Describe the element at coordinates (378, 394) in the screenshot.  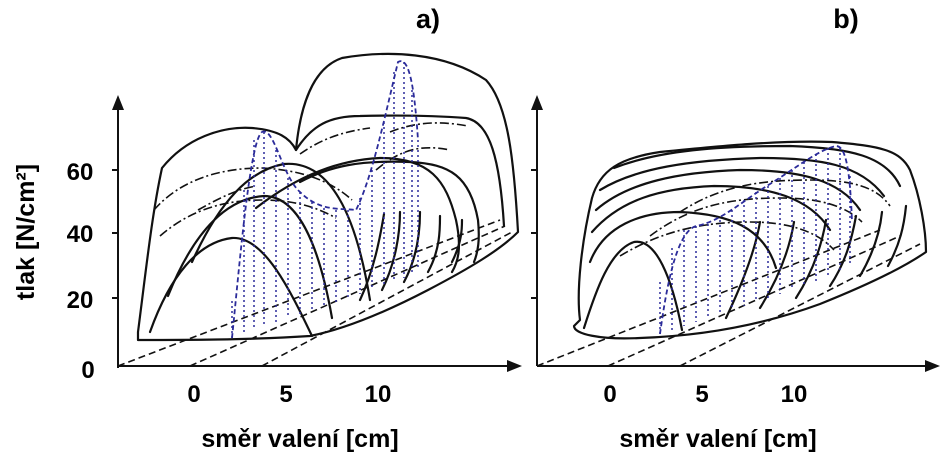
I see `panel-a-xtick-10: 10` at that location.